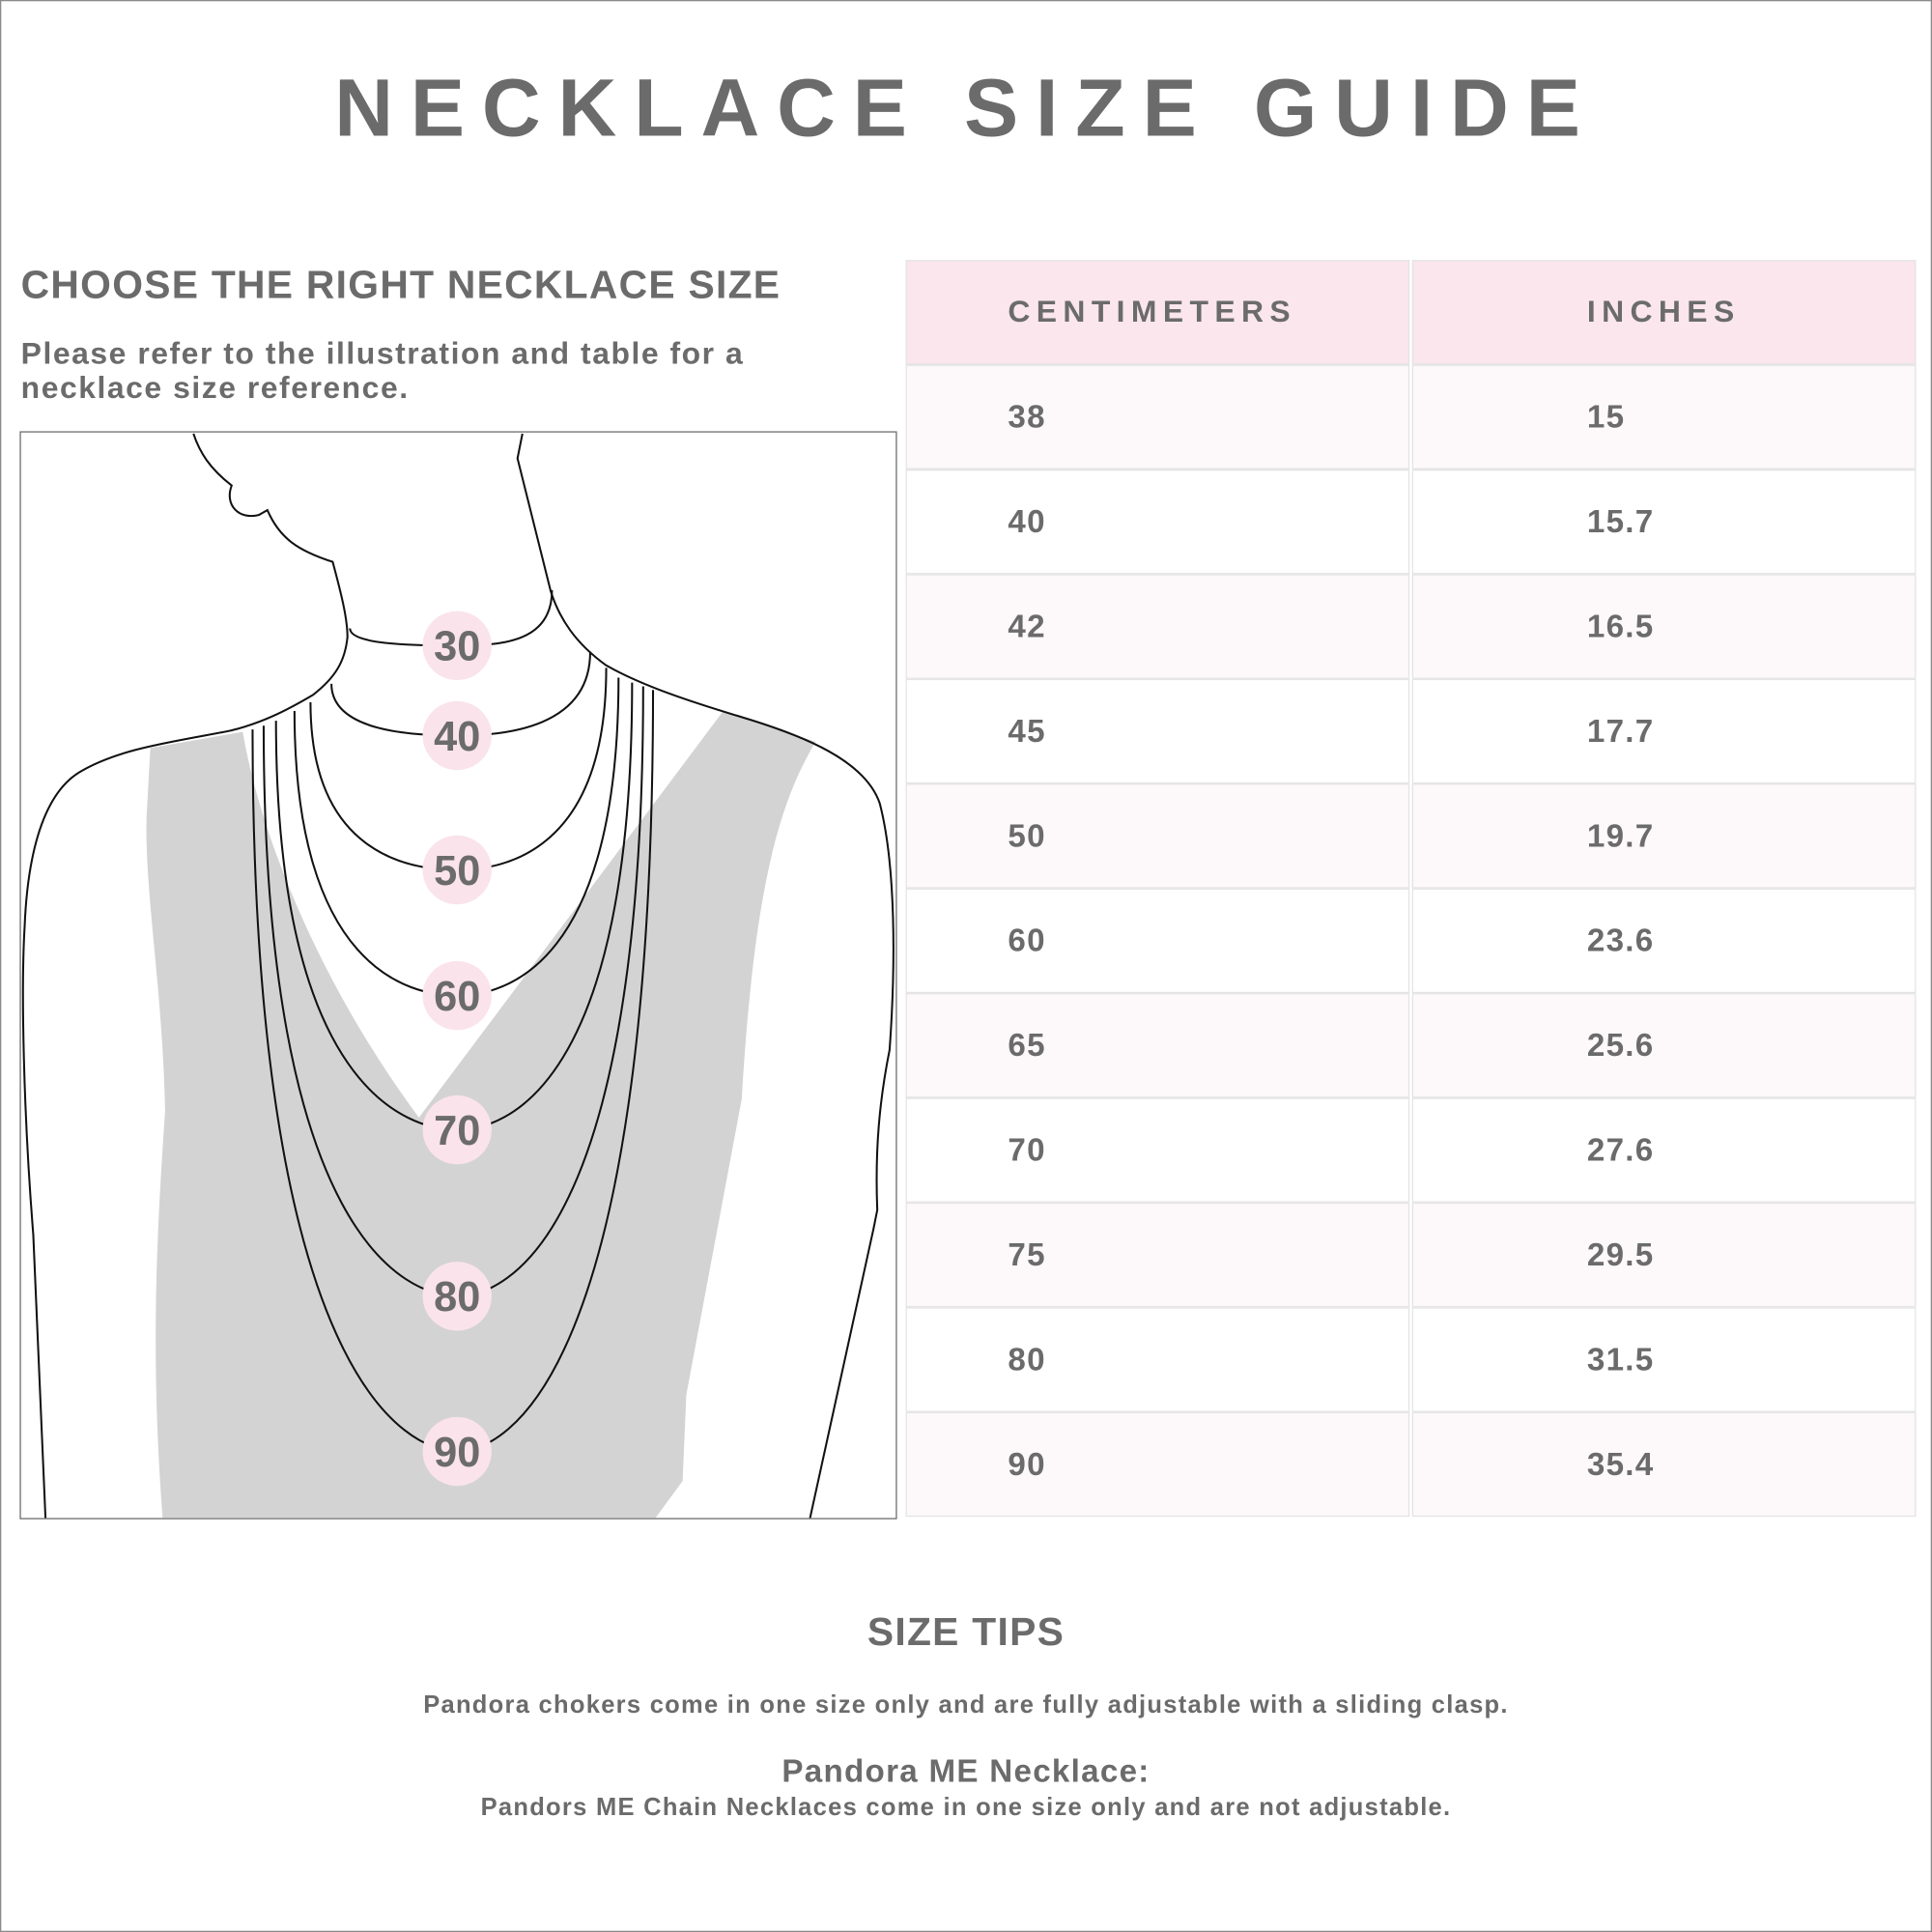  I want to click on inches-cell: 16.5, so click(1664, 626).